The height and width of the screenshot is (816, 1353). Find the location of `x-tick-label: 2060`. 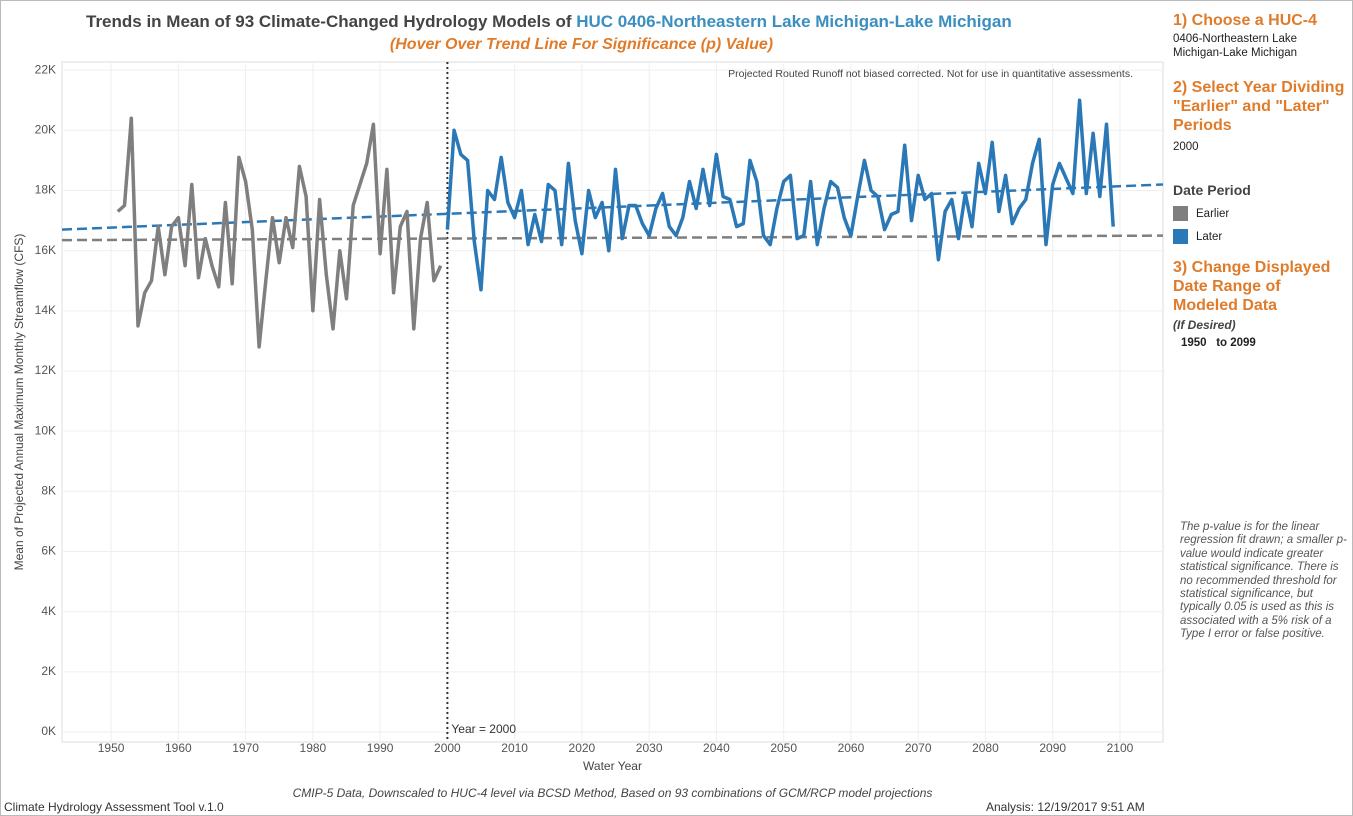

x-tick-label: 2060 is located at coordinates (851, 748).